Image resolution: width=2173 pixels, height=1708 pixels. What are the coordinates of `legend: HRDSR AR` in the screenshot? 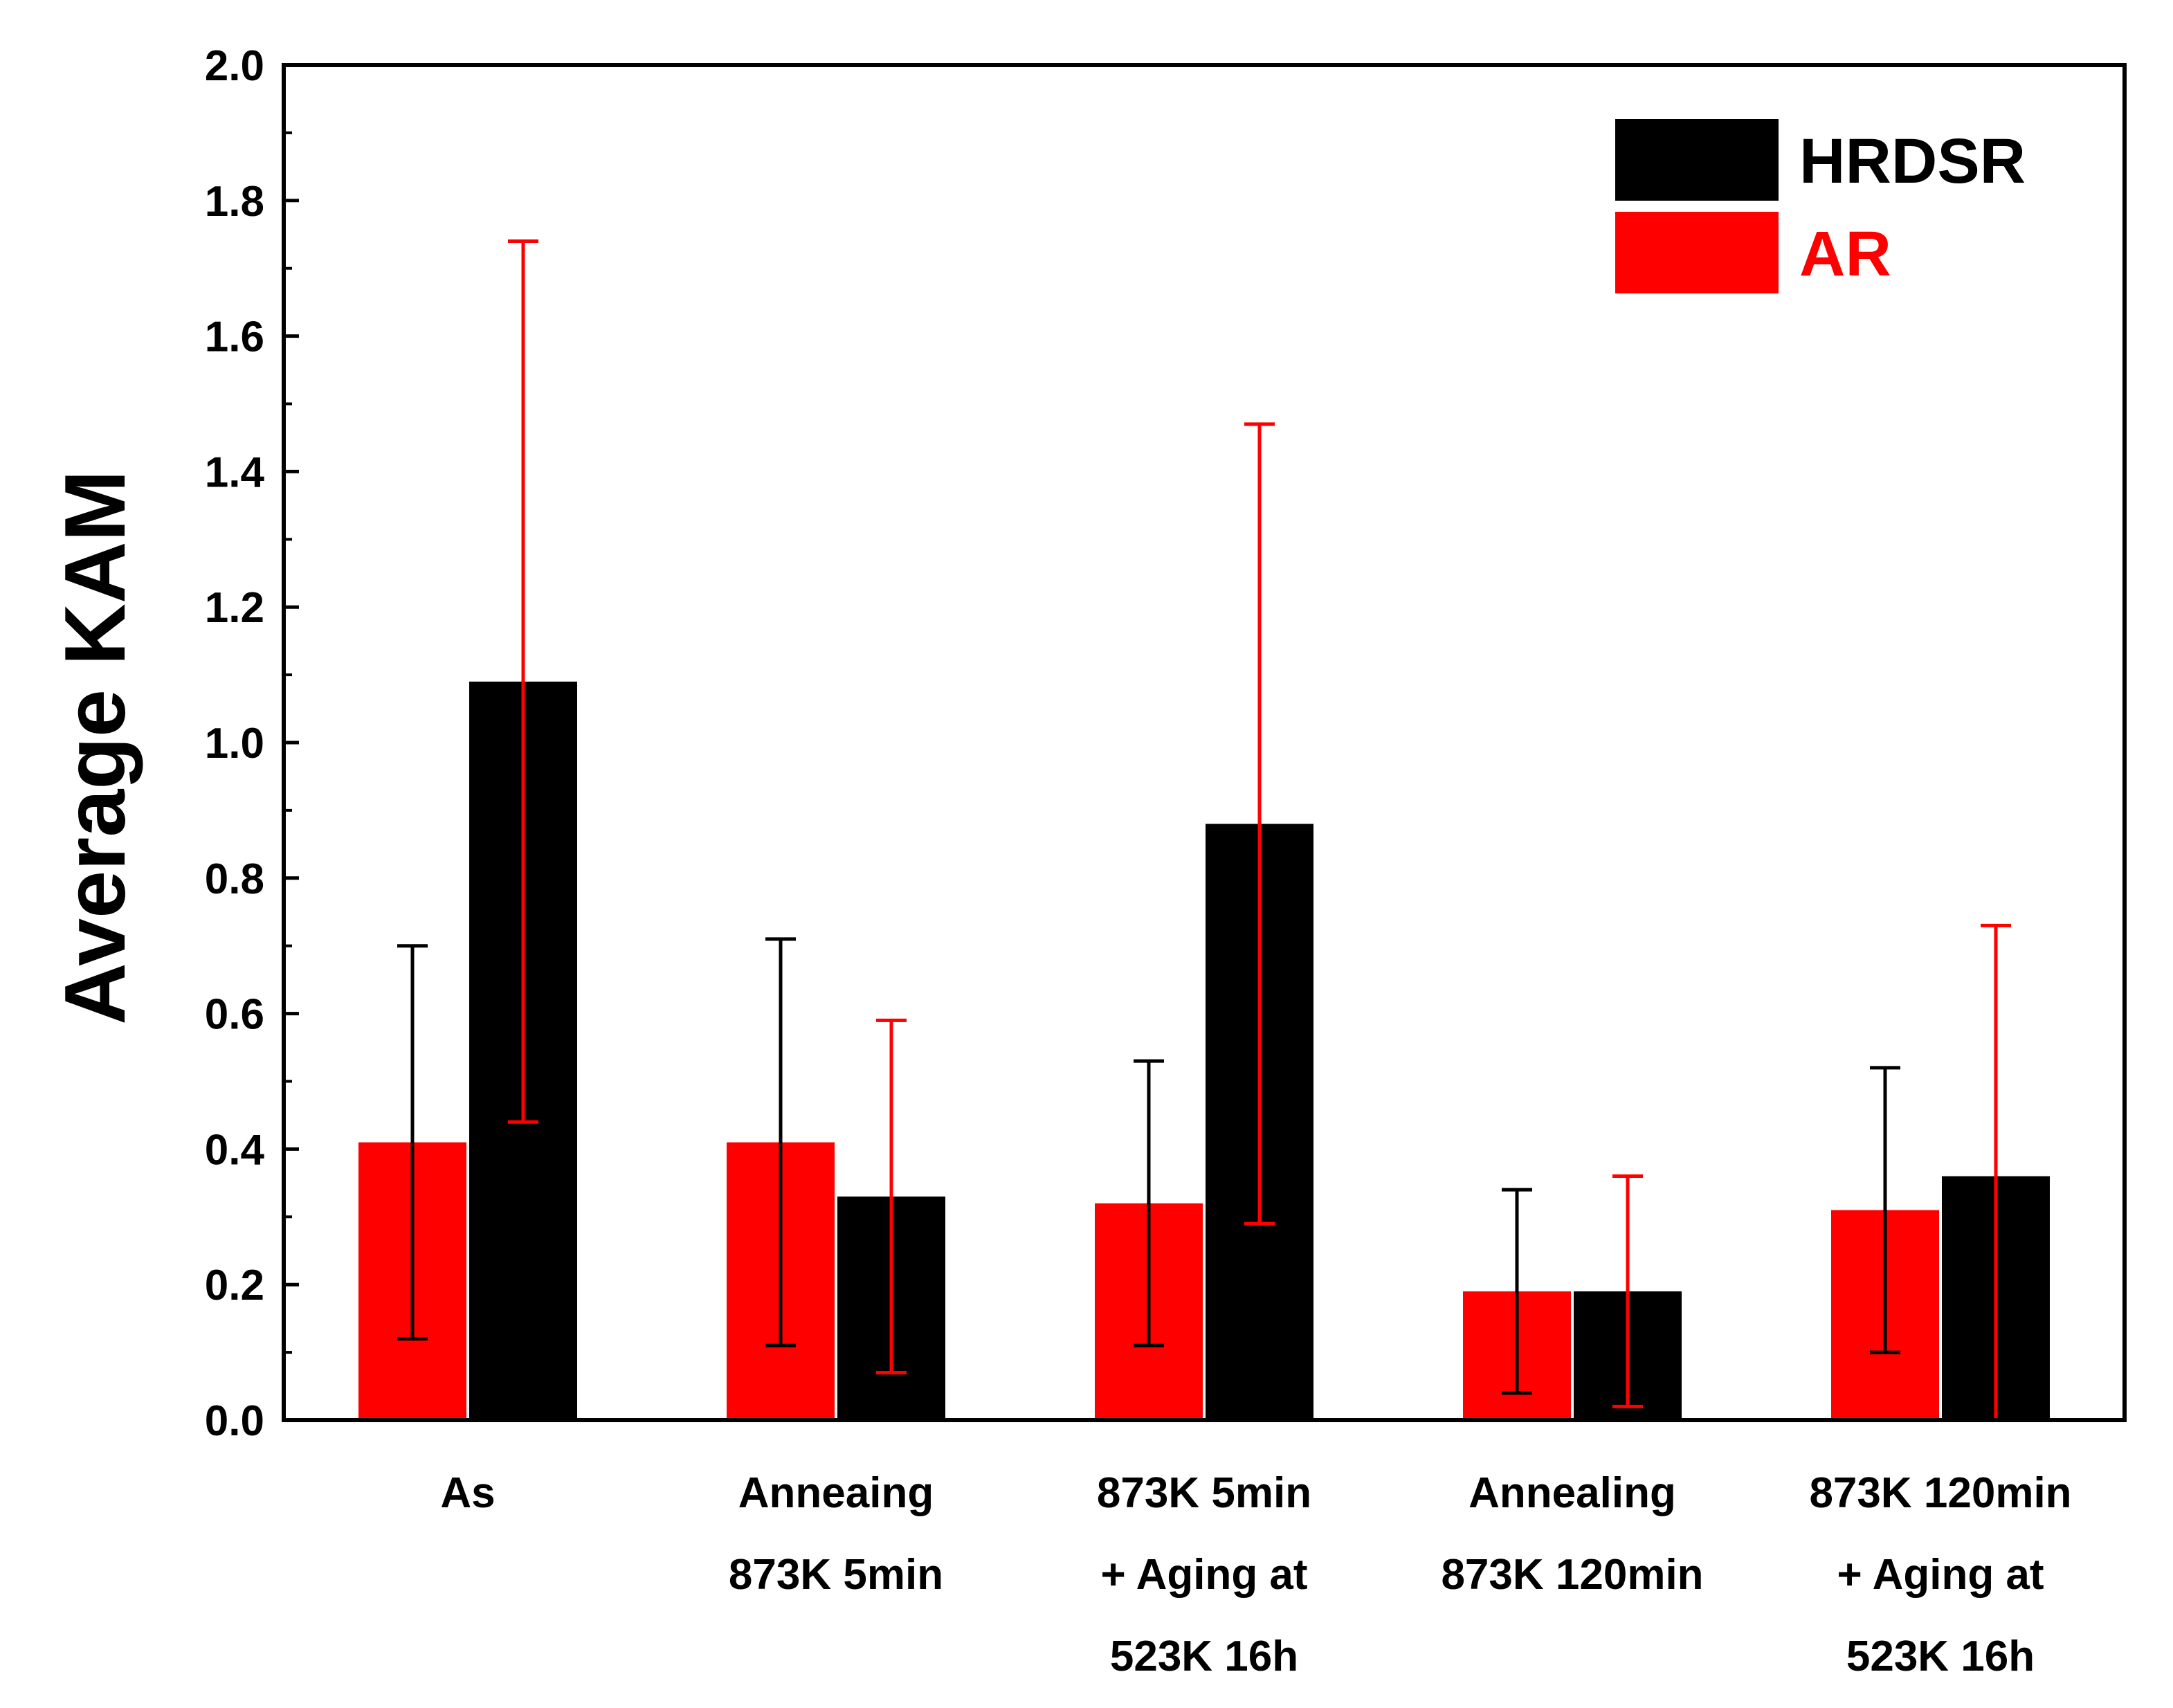 It's located at (1820, 206).